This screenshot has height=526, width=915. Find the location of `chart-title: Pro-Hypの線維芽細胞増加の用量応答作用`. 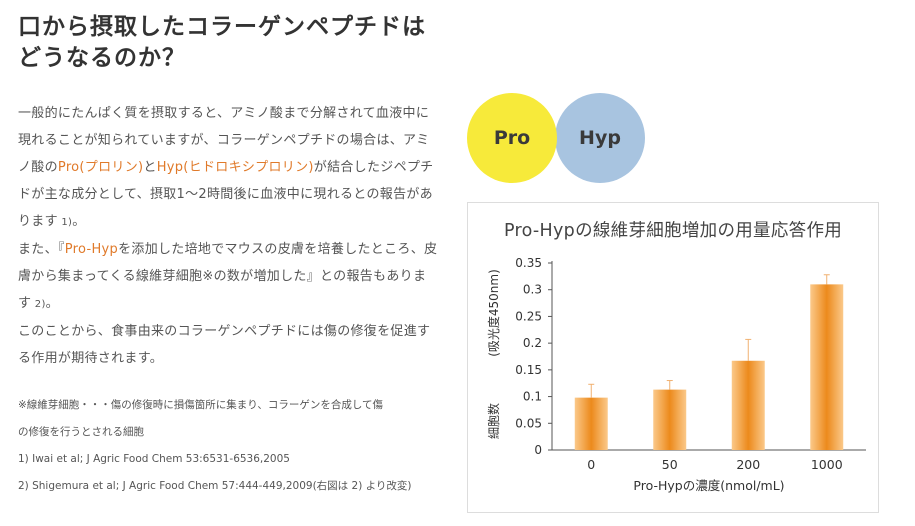

chart-title: Pro-Hypの線維芽細胞増加の用量応答作用 is located at coordinates (673, 231).